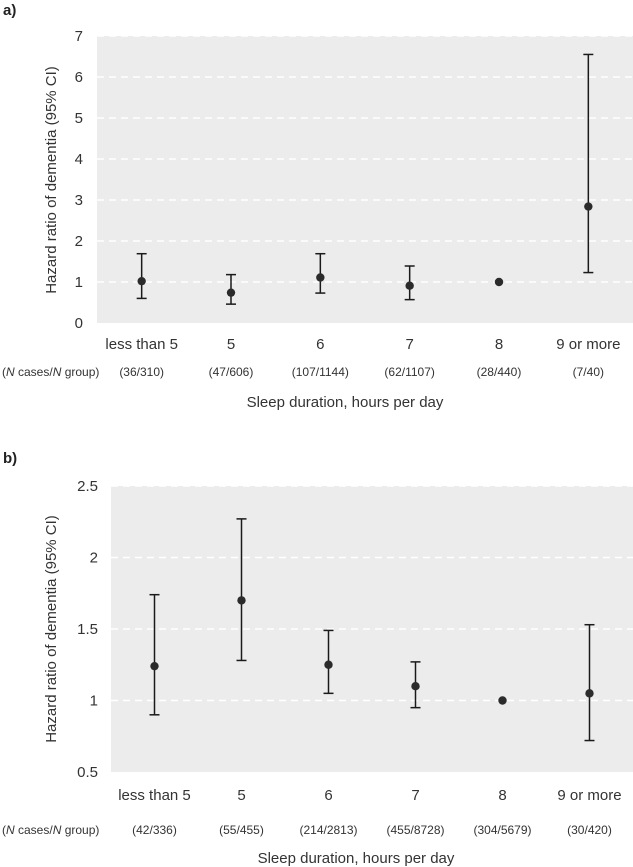 The image size is (633, 867). I want to click on panel-a-y-tick-label: 4, so click(79, 159).